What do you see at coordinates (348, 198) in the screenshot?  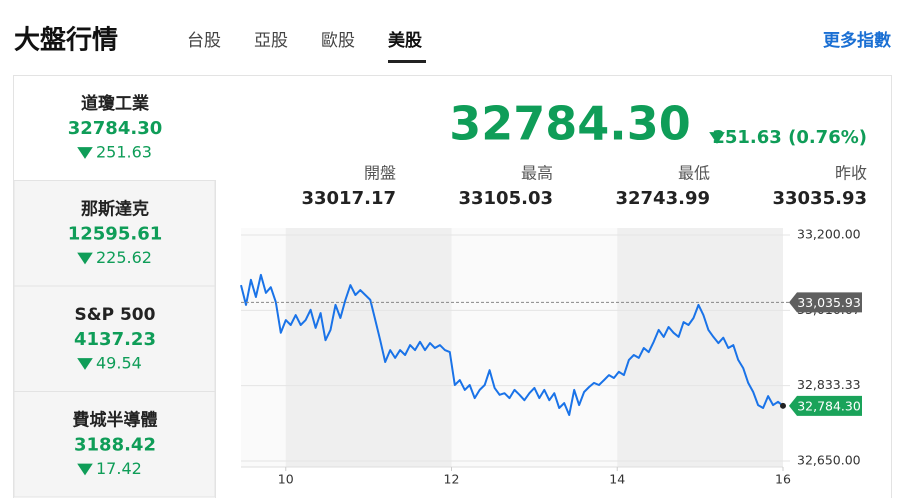 I see `stat-value: 33017.17` at bounding box center [348, 198].